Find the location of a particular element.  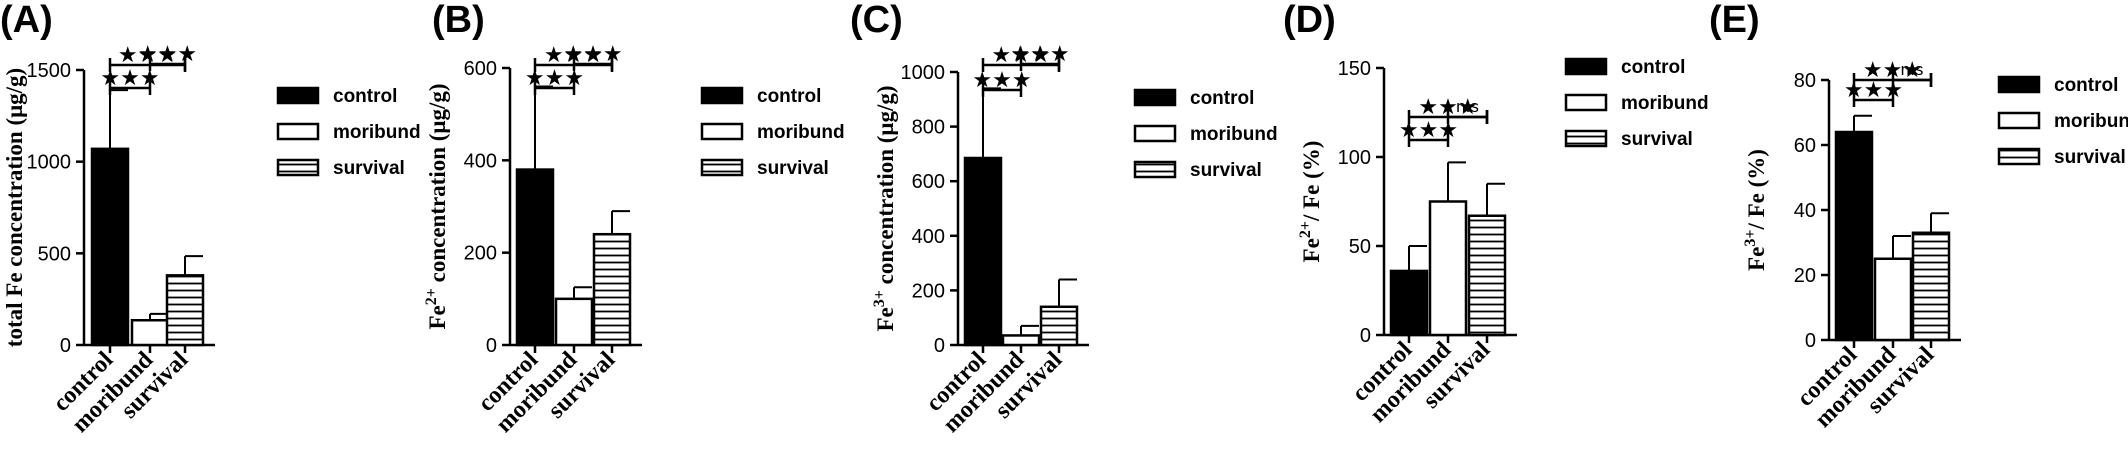

y-tick-label: 150 is located at coordinates (1354, 69).